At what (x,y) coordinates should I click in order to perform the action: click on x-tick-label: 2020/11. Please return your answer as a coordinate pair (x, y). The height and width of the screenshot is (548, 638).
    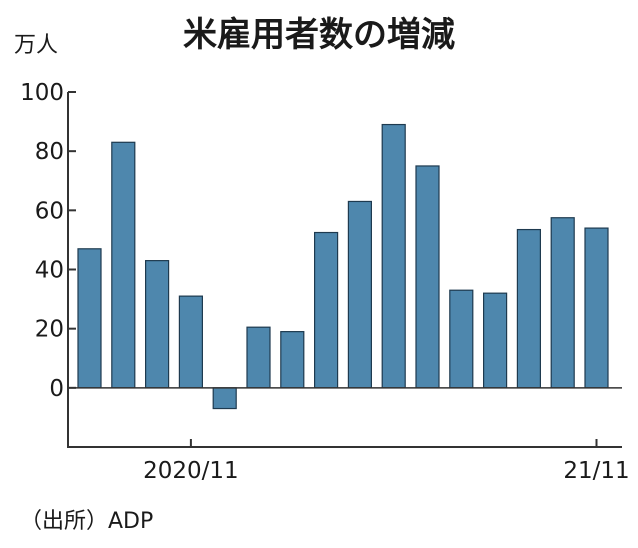
    Looking at the image, I should click on (191, 471).